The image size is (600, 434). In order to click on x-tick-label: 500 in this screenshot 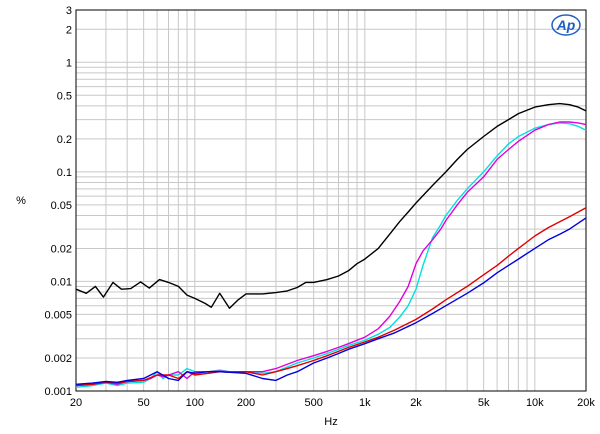, I will do `click(313, 403)`.